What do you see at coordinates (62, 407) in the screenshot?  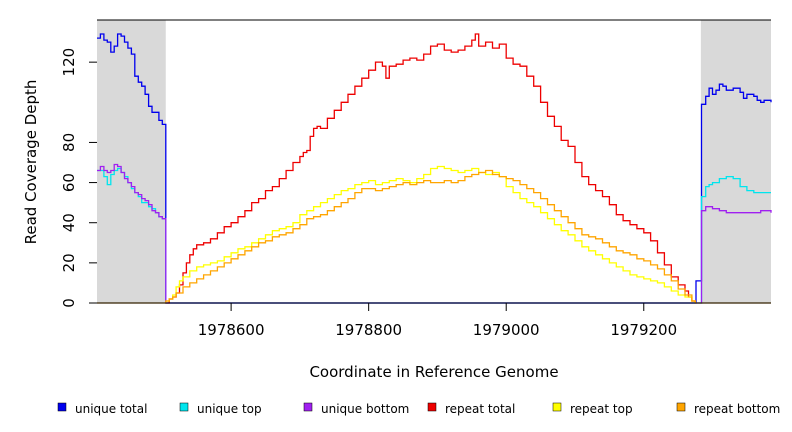 I see `legend-swatch-unique-total` at bounding box center [62, 407].